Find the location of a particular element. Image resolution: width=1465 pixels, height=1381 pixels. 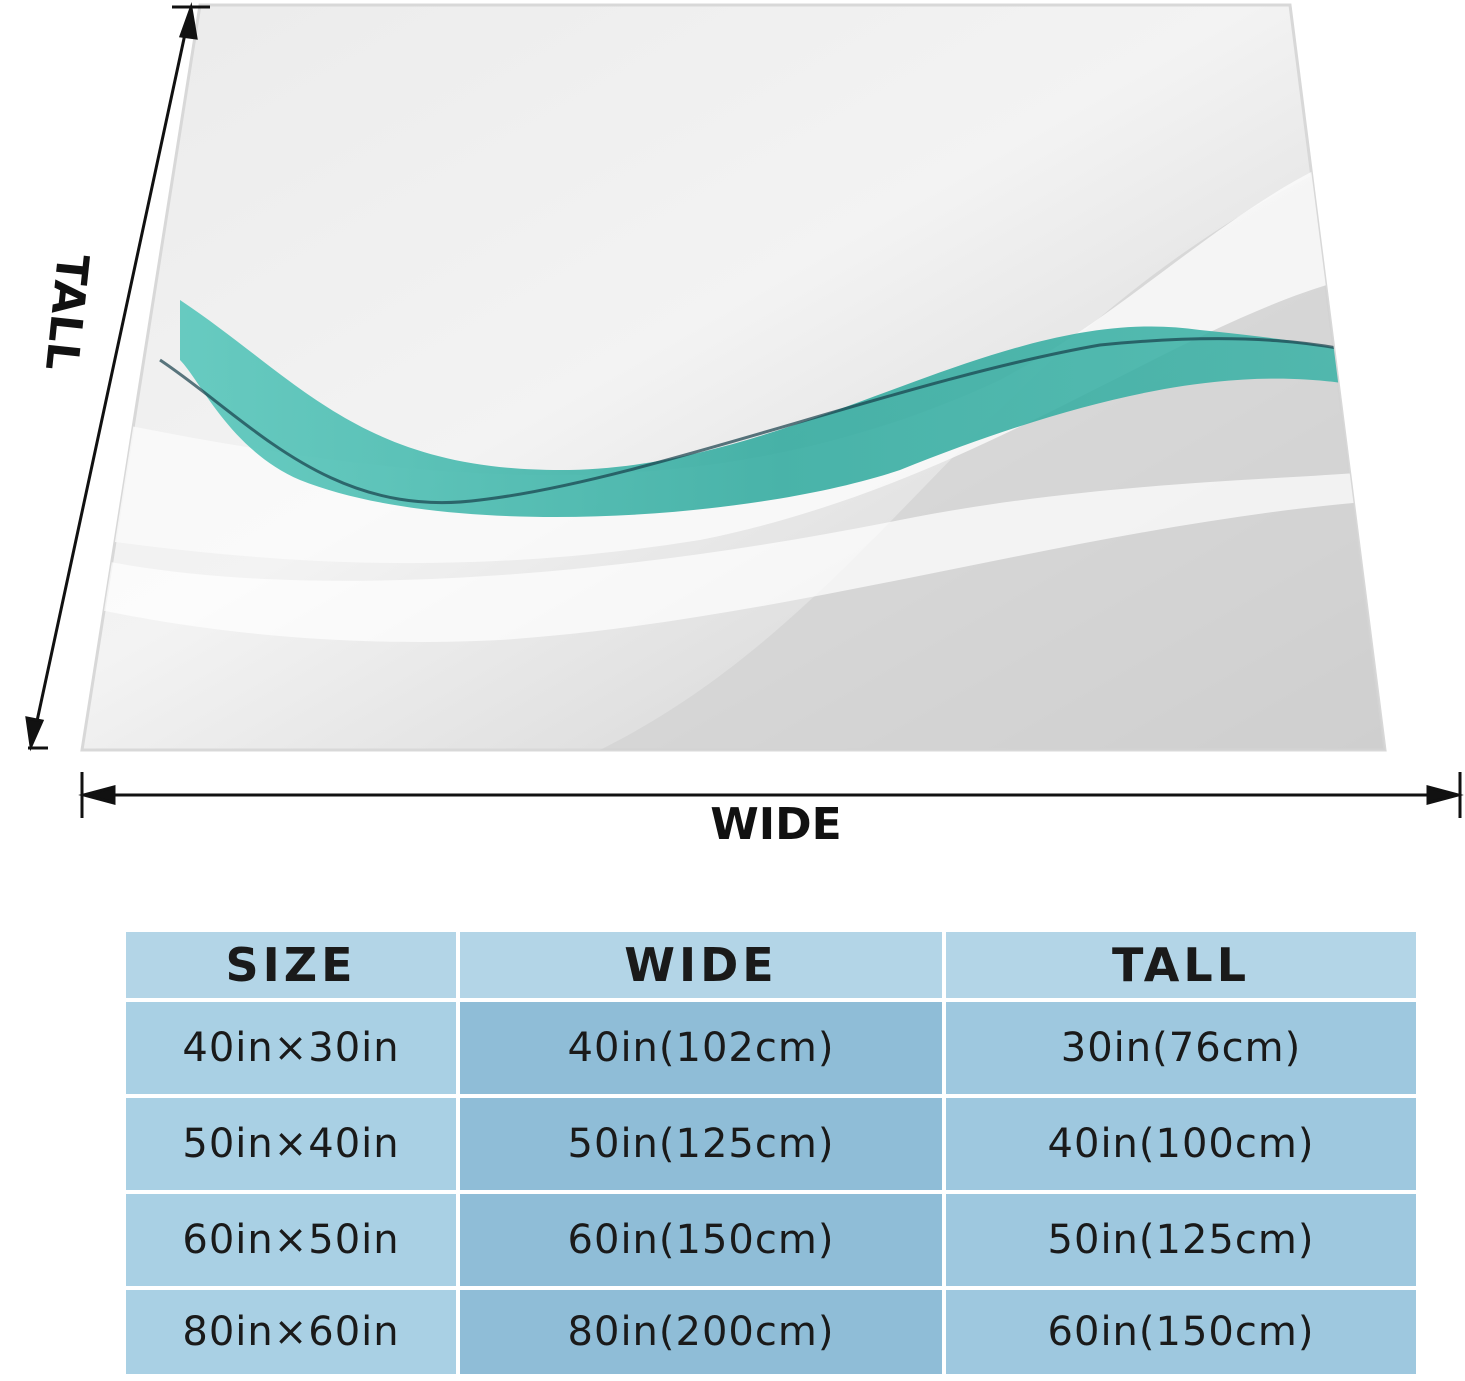

table-cell: 60in×50in is located at coordinates (291, 1240).